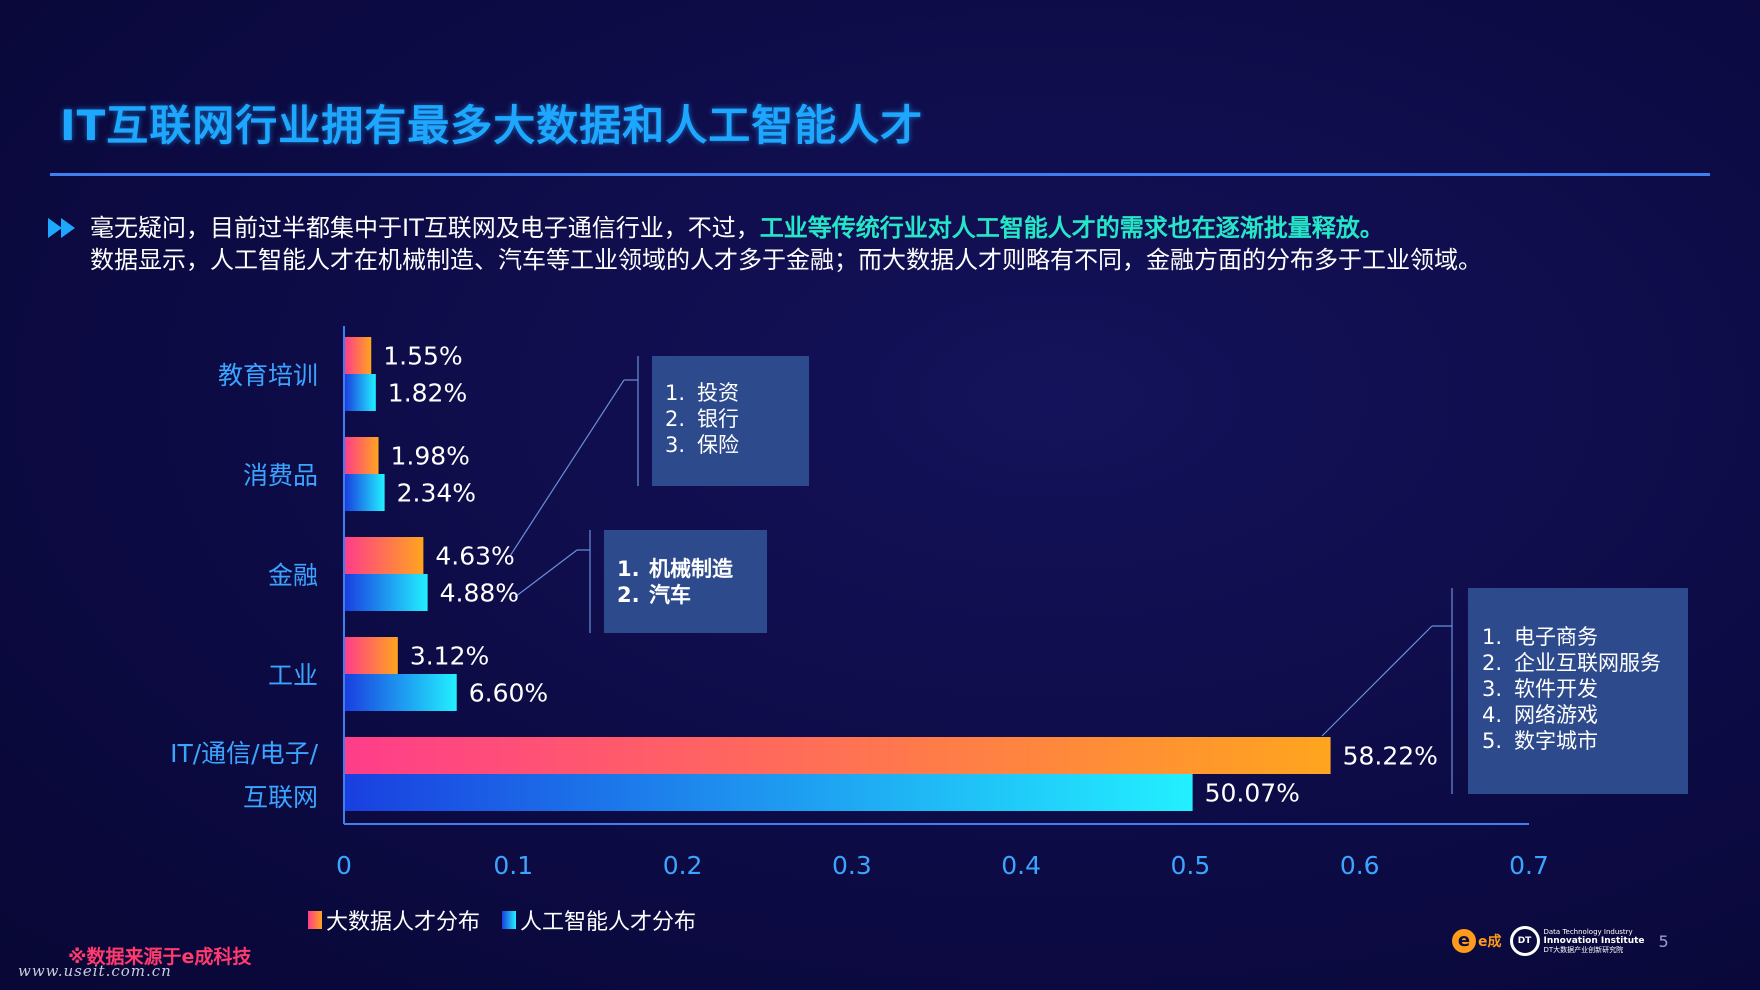  I want to click on callout-industry-item-number: 2., so click(628, 595).